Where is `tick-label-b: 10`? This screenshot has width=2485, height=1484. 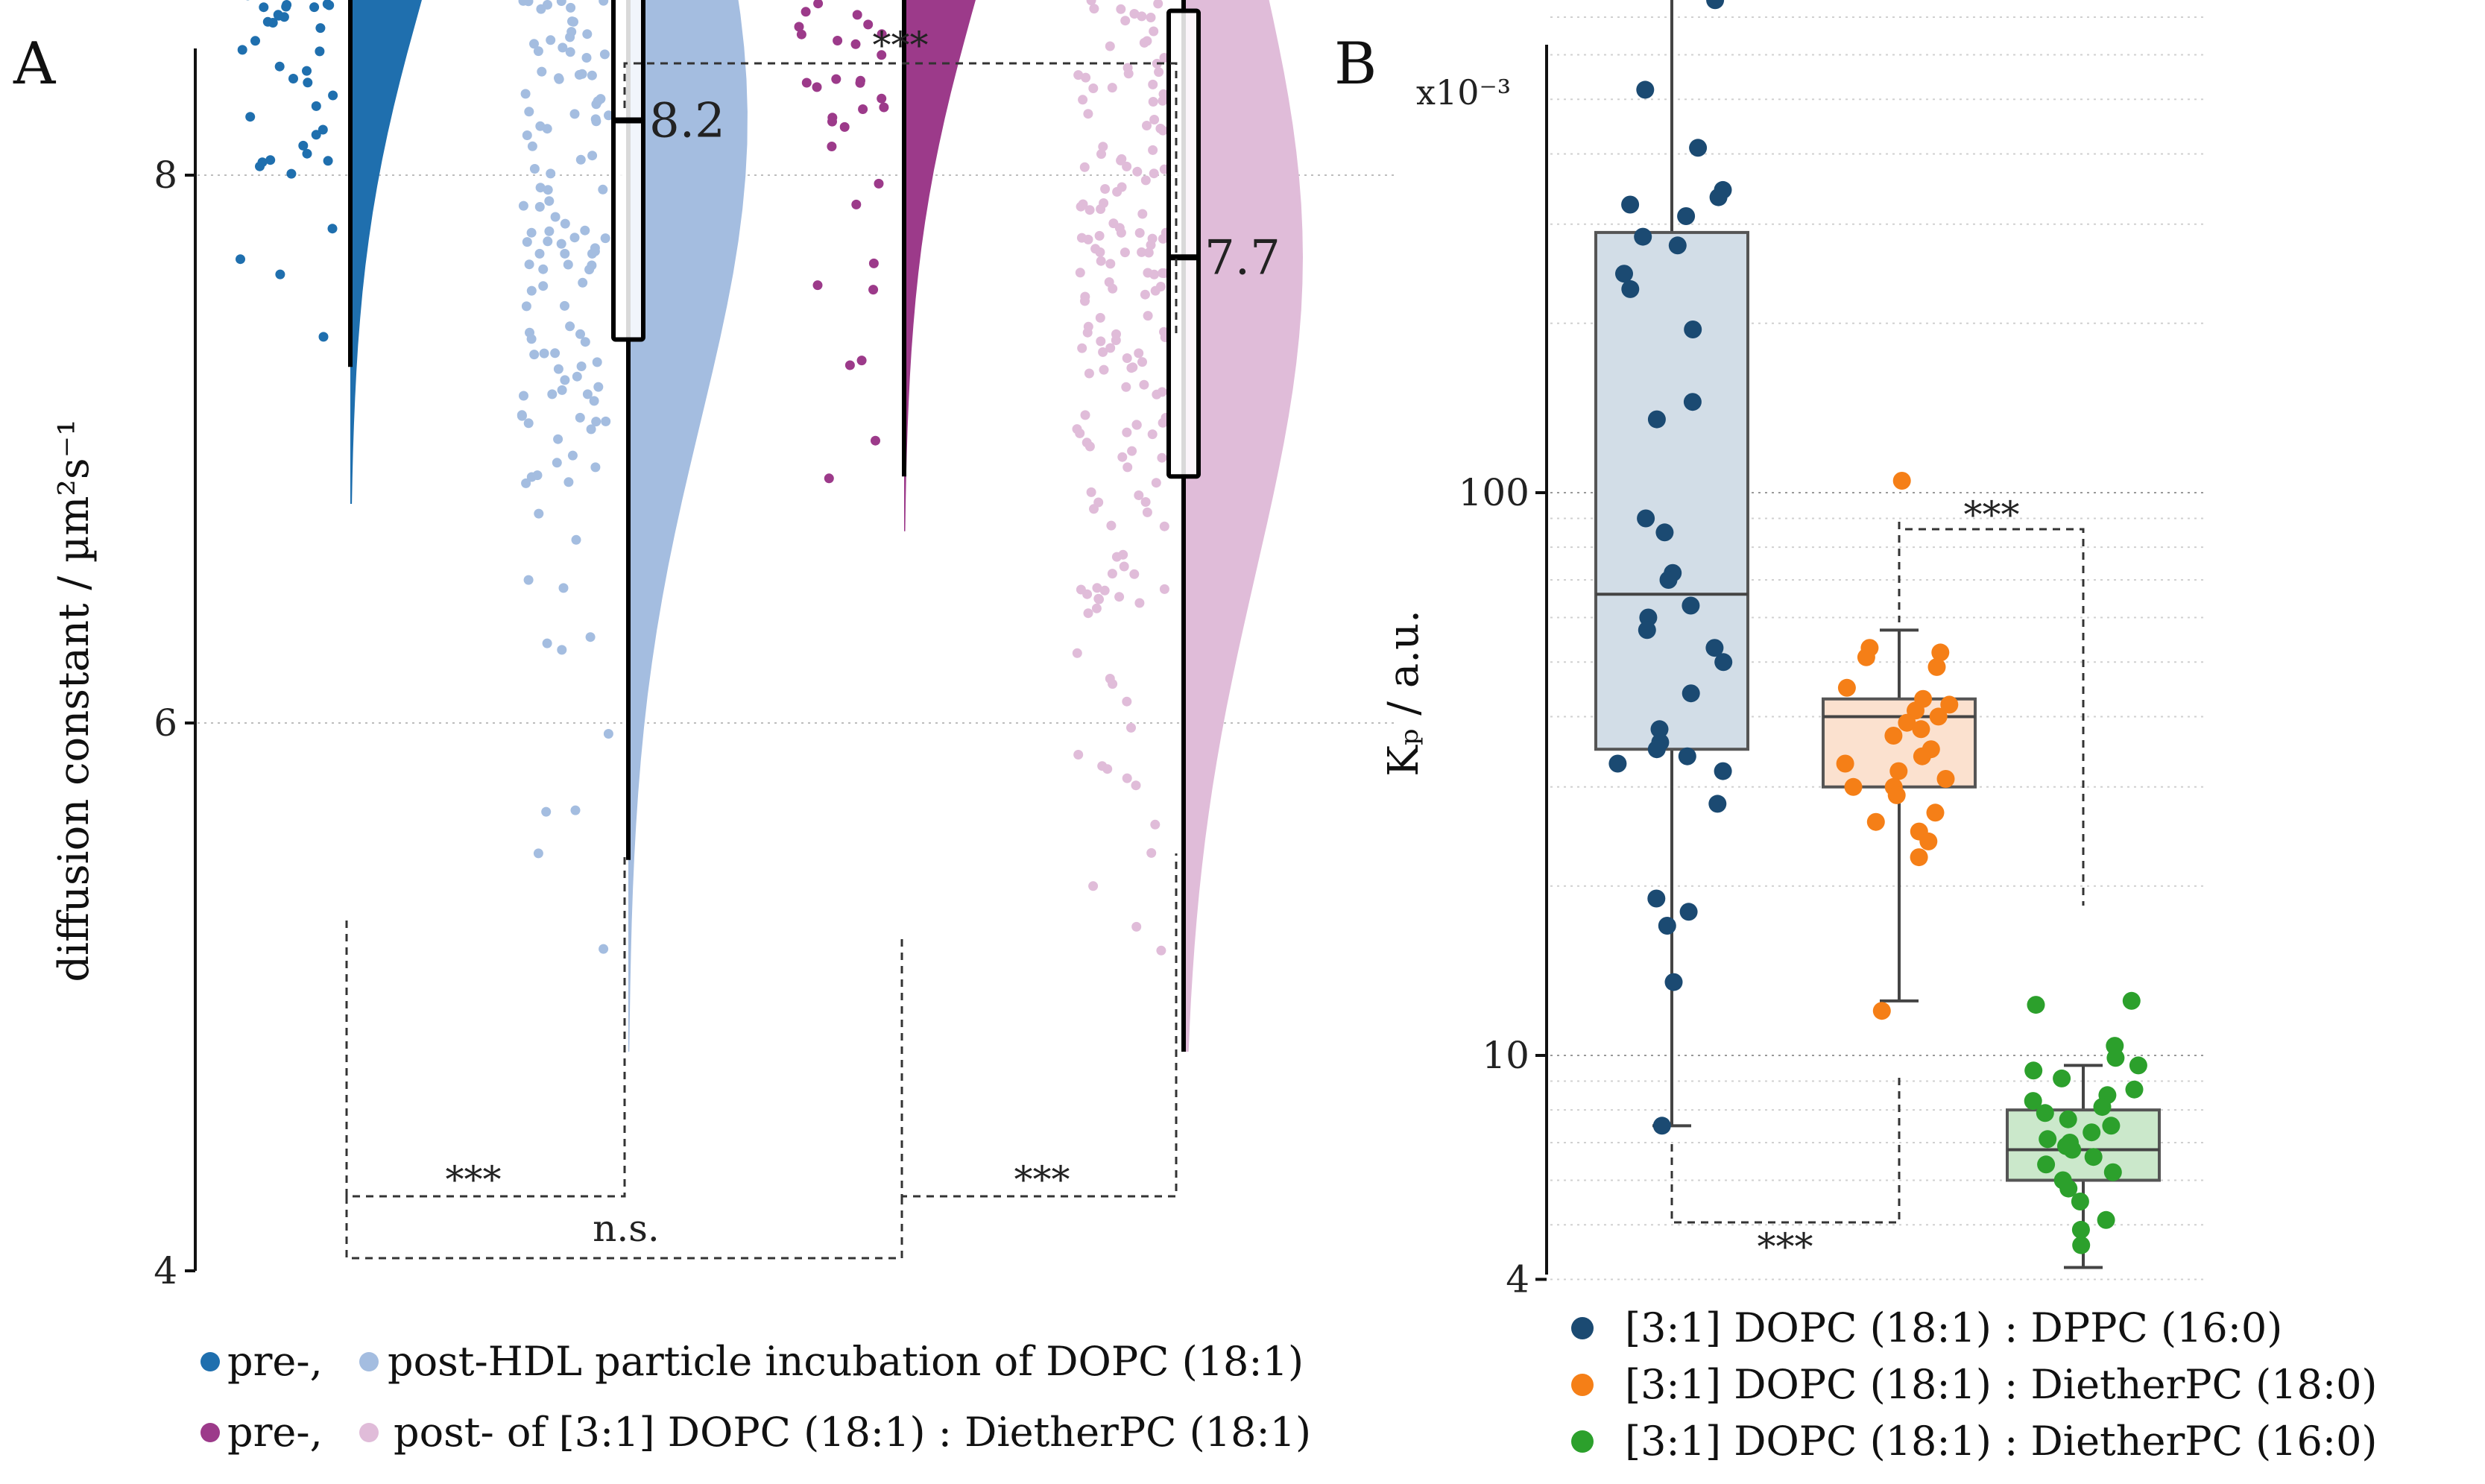 tick-label-b: 10 is located at coordinates (1505, 1055).